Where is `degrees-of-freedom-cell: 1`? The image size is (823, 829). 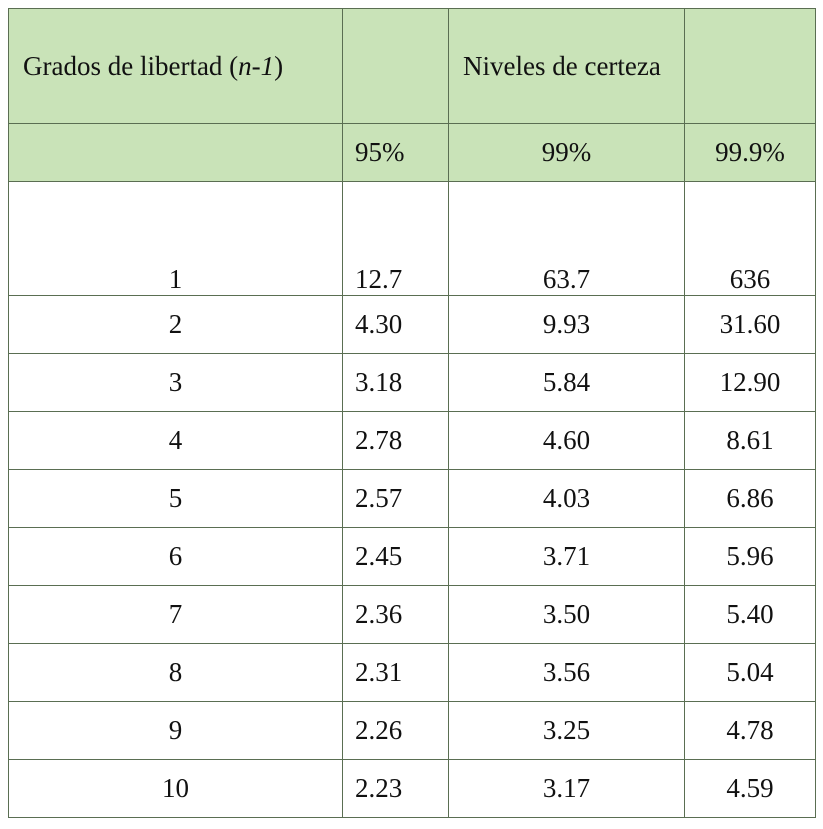
degrees-of-freedom-cell: 1 is located at coordinates (175, 238).